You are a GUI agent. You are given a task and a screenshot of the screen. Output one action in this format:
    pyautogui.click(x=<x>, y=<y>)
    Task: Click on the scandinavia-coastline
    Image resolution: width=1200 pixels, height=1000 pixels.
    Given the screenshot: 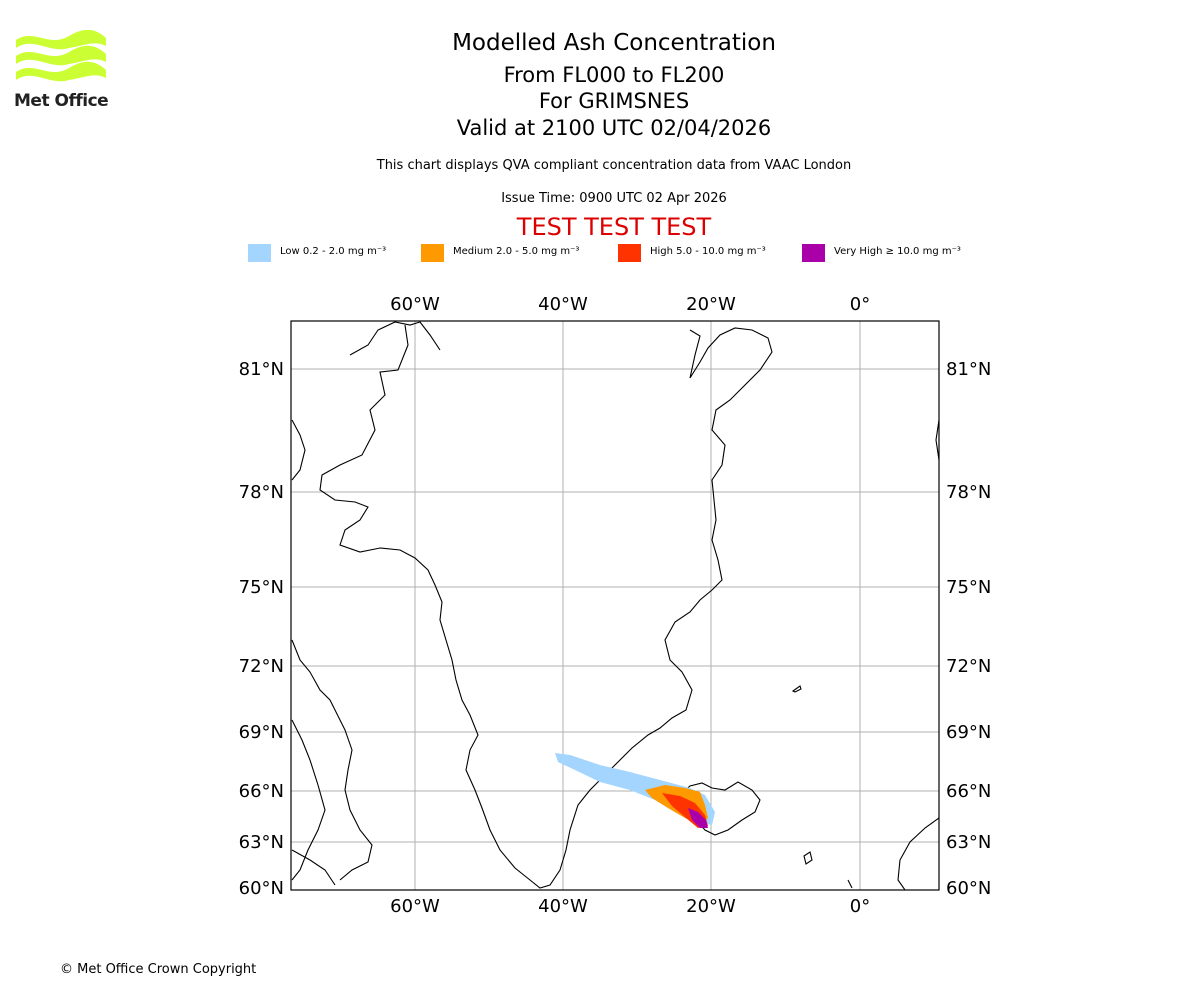 What is the action you would take?
    pyautogui.click(x=893, y=654)
    